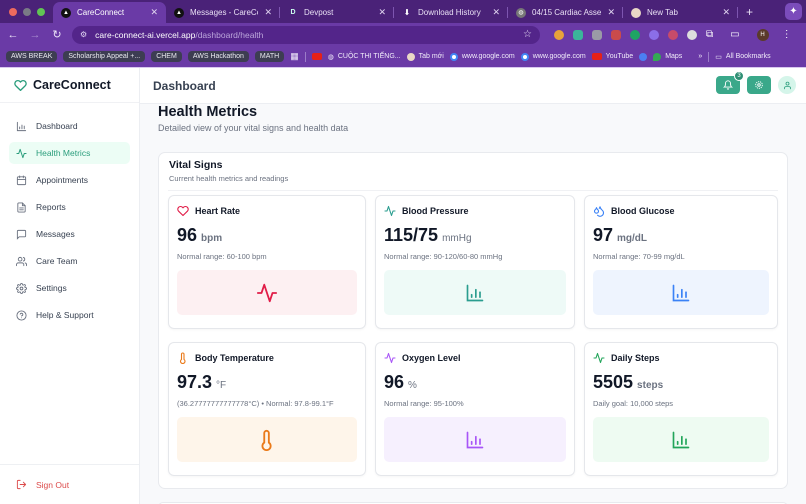 This screenshot has height=504, width=806. I want to click on vital-signs-title: Vital Signs, so click(196, 165).